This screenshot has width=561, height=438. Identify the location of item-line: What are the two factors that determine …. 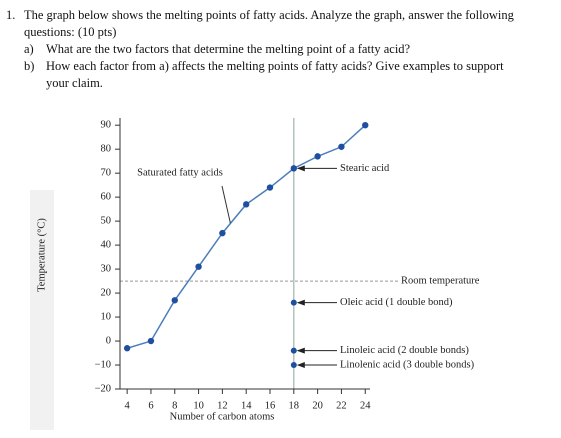
(228, 49).